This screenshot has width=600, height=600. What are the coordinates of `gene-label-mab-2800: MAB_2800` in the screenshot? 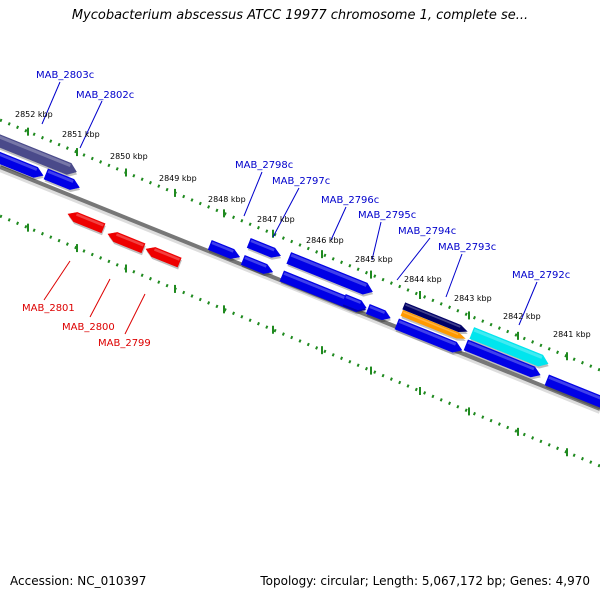 It's located at (88, 327).